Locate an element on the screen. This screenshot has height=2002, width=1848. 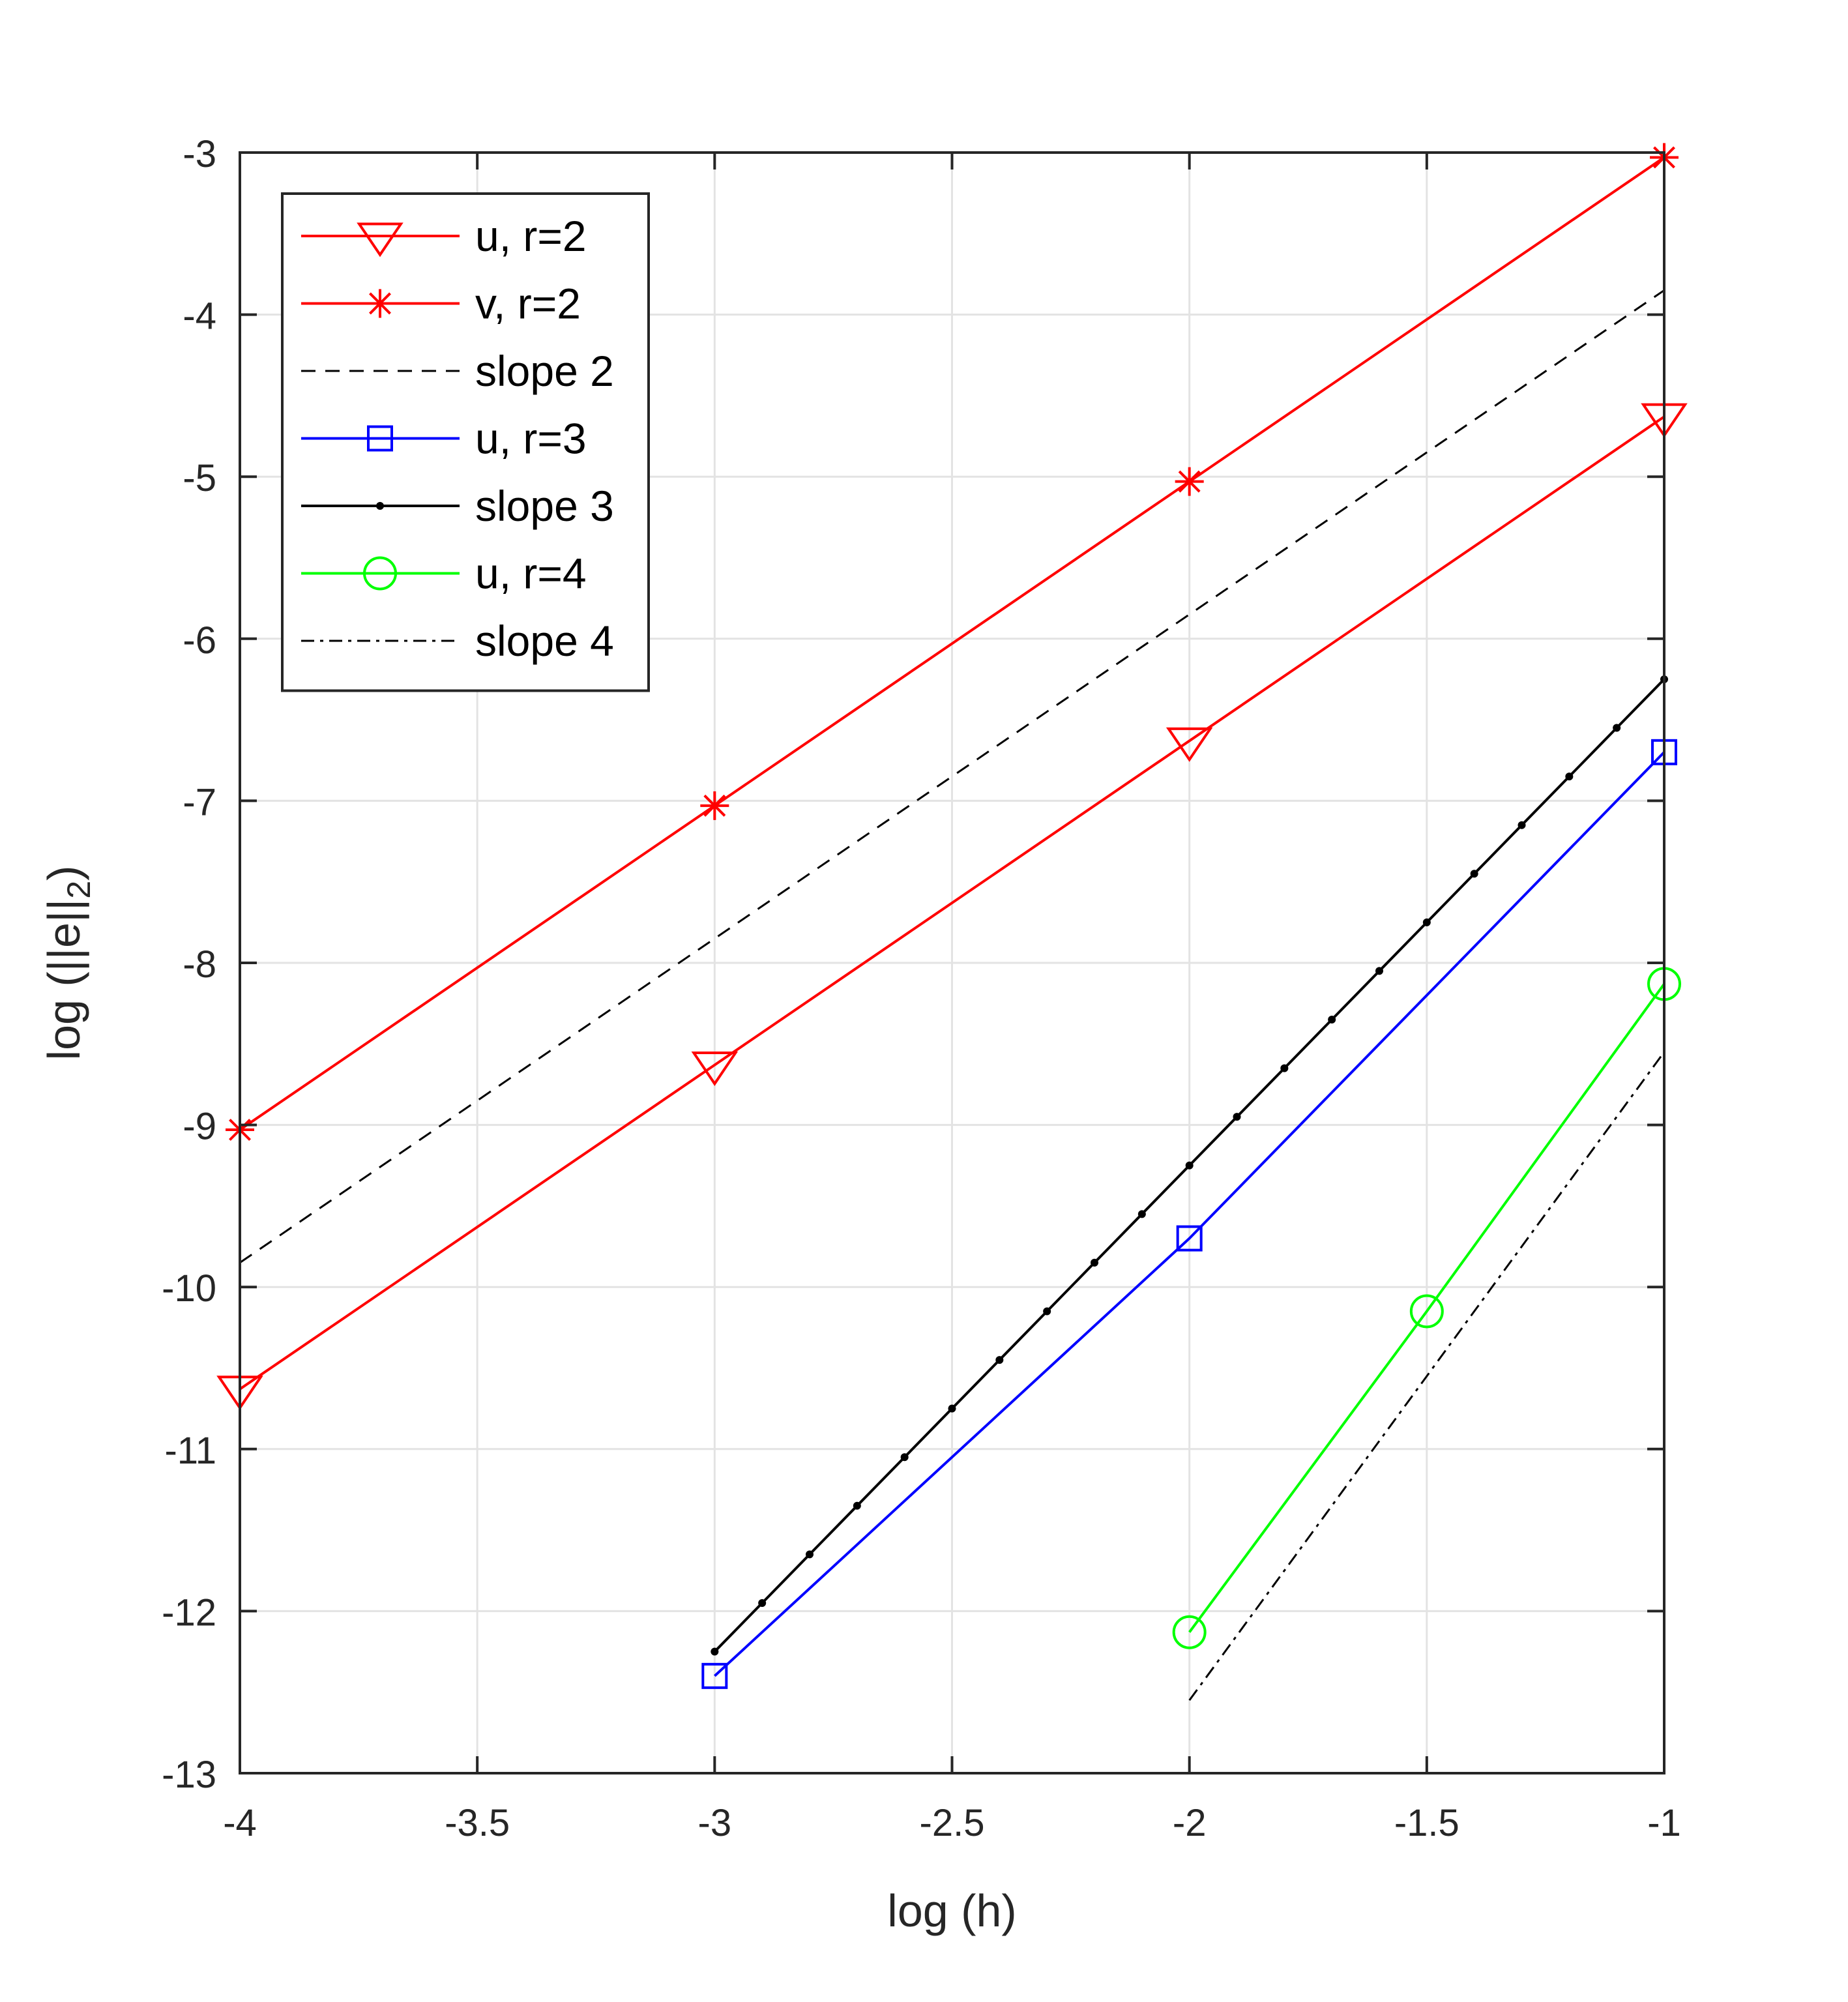
legend-label-v-r-2: v, r=2 is located at coordinates (528, 304).